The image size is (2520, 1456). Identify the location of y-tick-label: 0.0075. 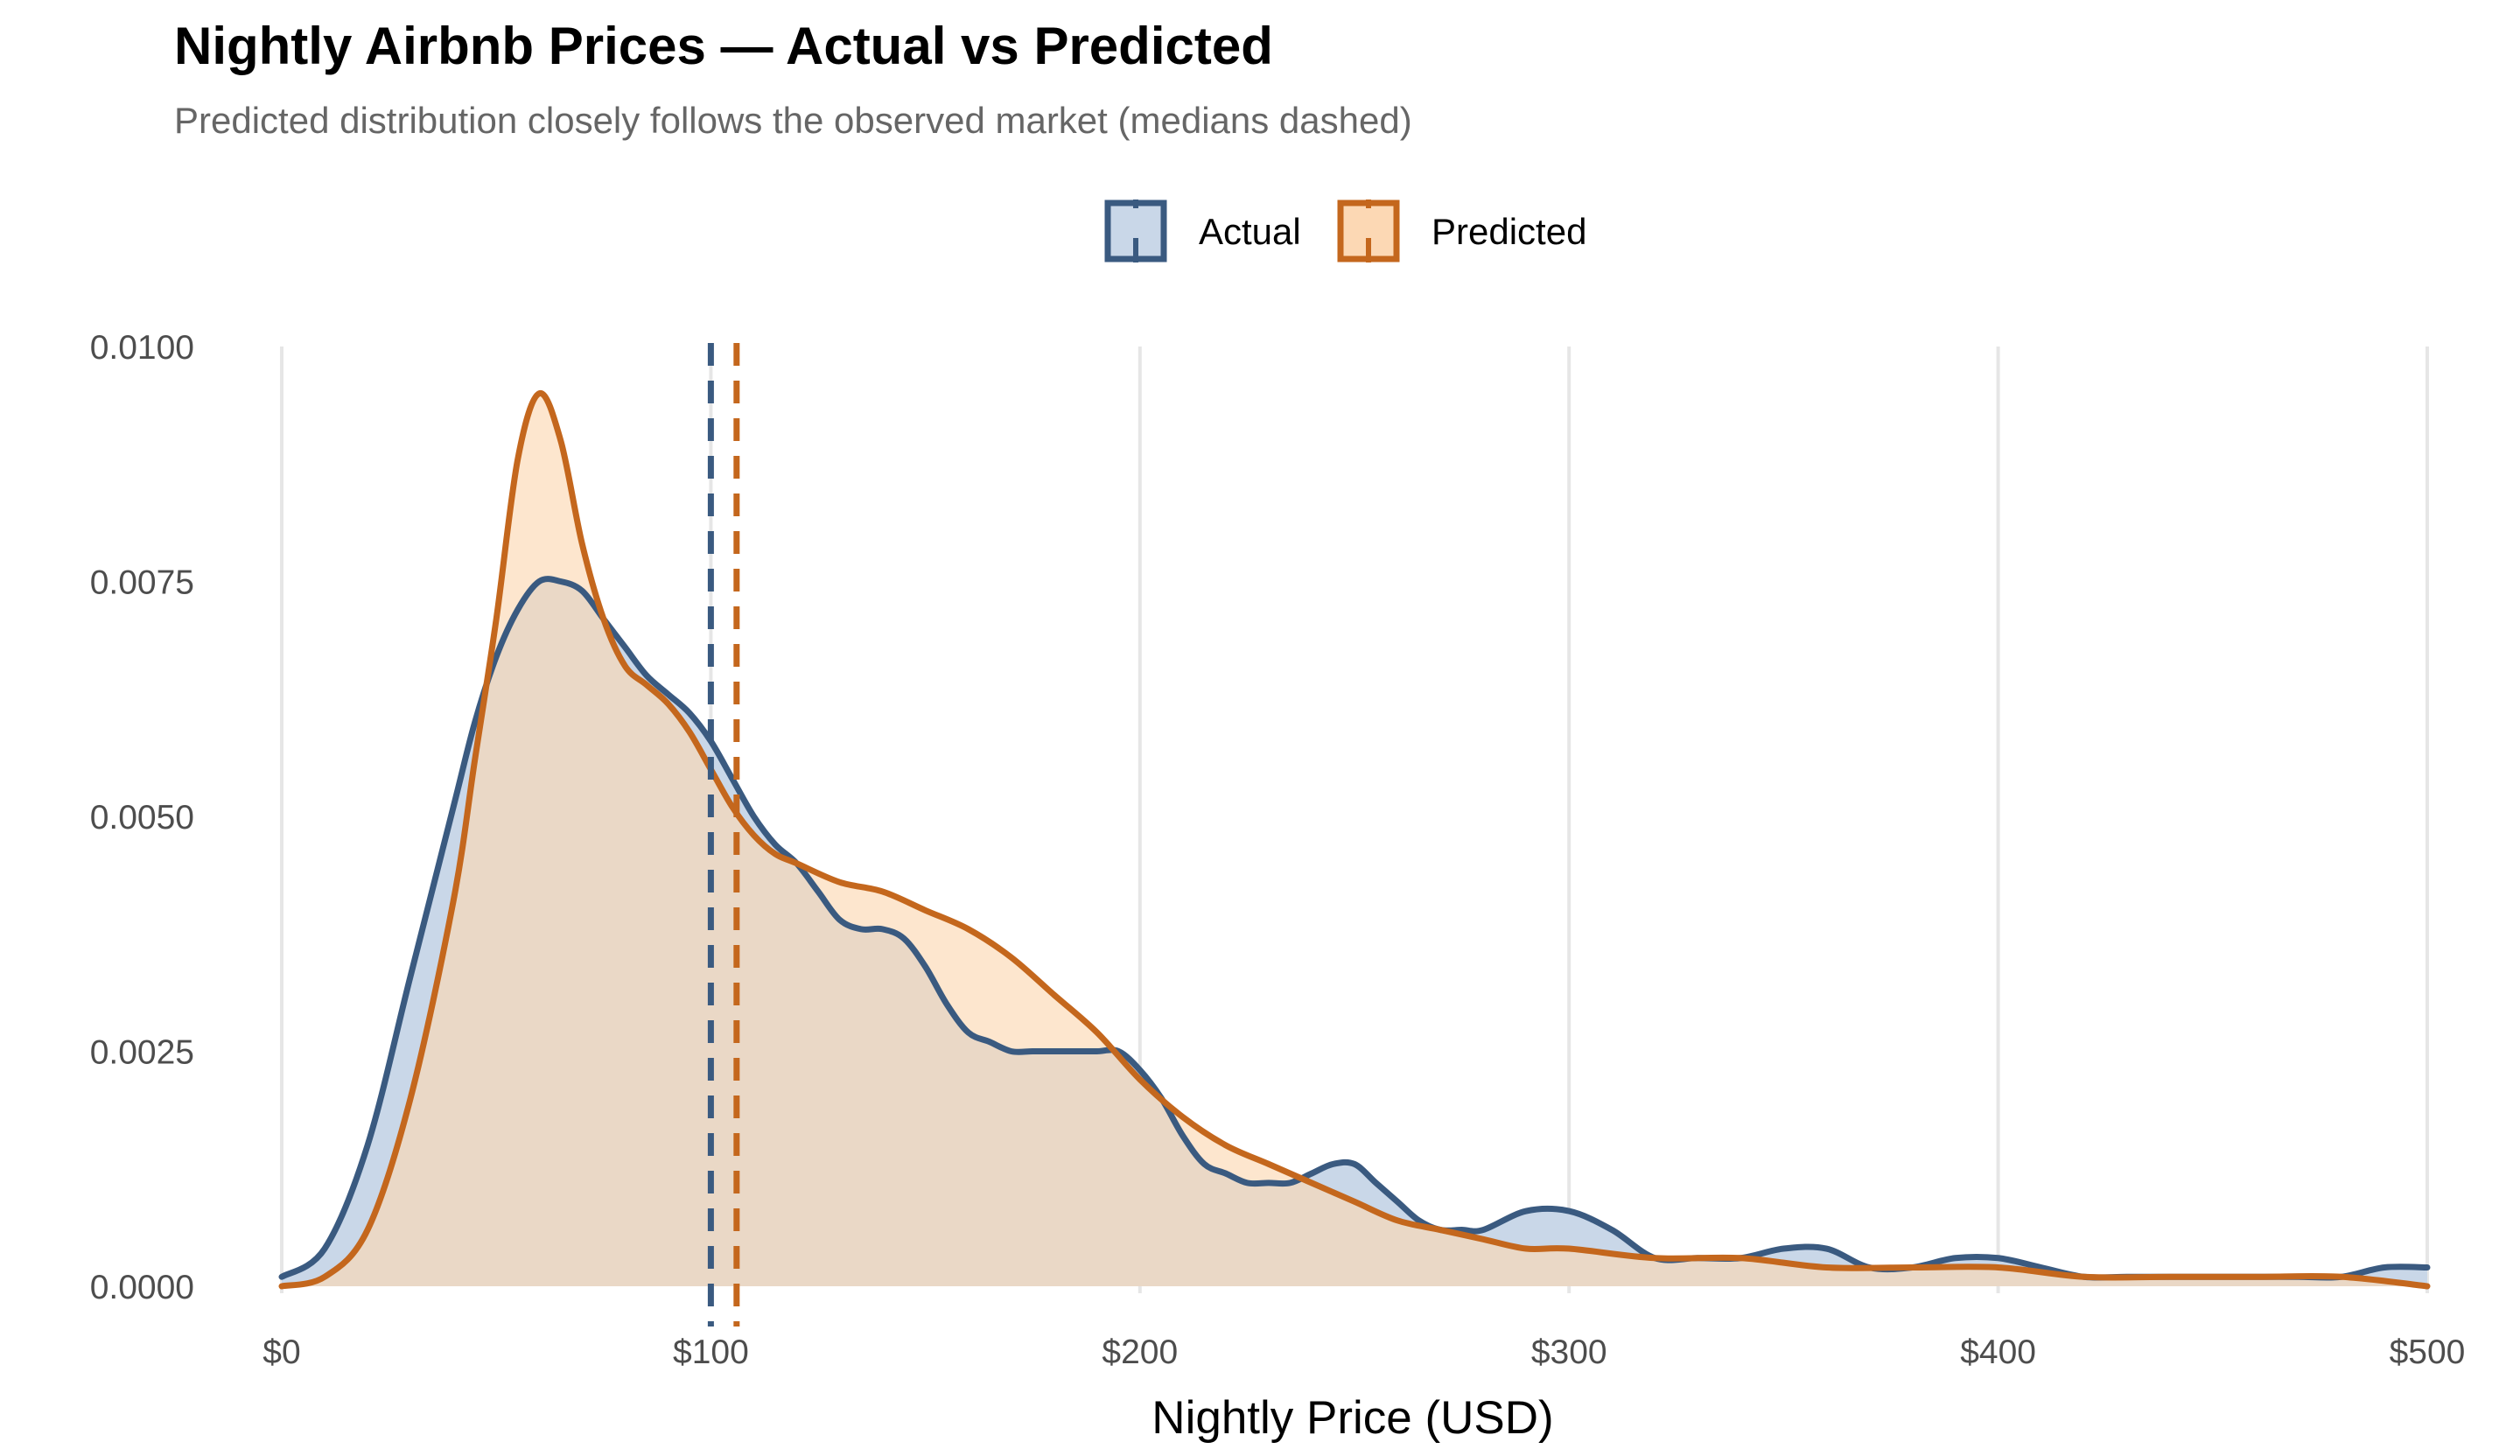
(142, 583).